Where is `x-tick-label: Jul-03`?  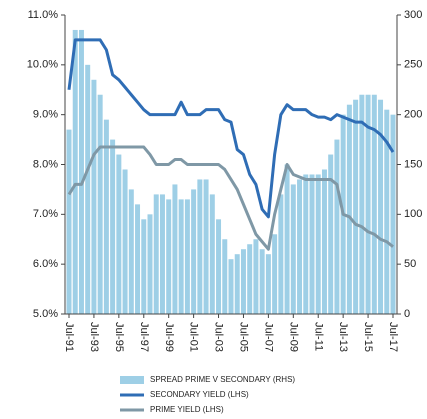
x-tick-label: Jul-03 is located at coordinates (219, 337).